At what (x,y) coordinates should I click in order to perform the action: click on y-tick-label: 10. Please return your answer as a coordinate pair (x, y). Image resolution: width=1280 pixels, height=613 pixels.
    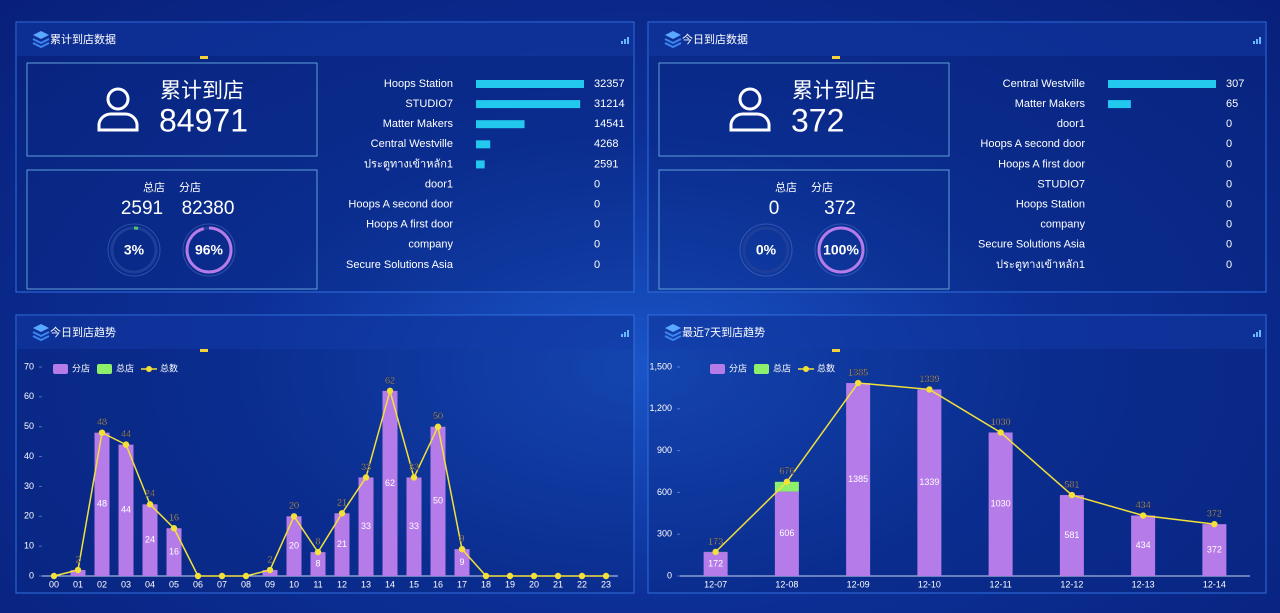
    Looking at the image, I should click on (29, 546).